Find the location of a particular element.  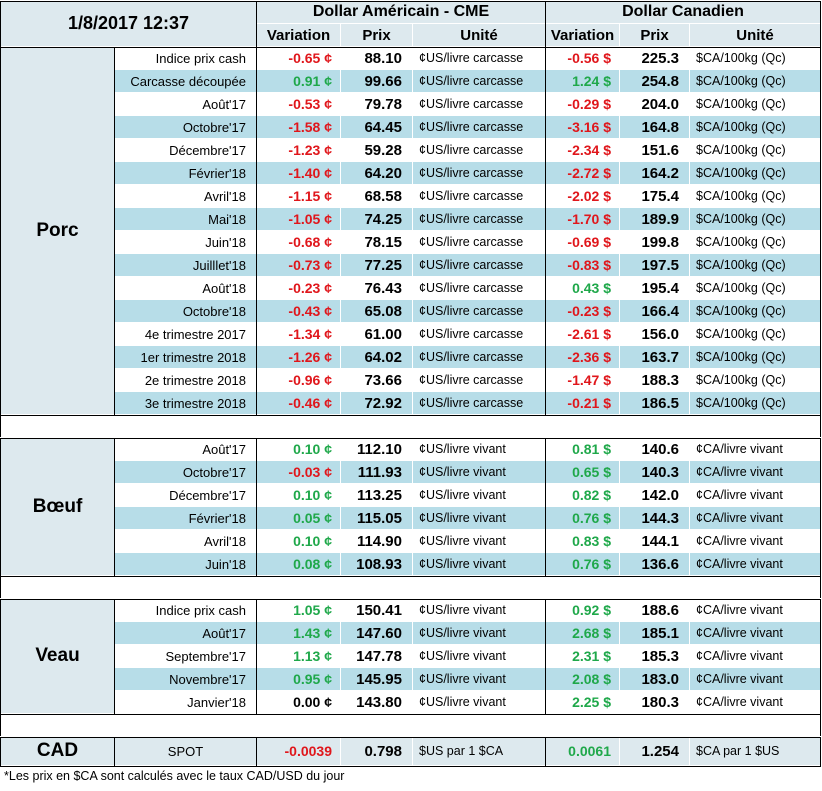

usd-variation: 0.10 ¢ is located at coordinates (298, 541).